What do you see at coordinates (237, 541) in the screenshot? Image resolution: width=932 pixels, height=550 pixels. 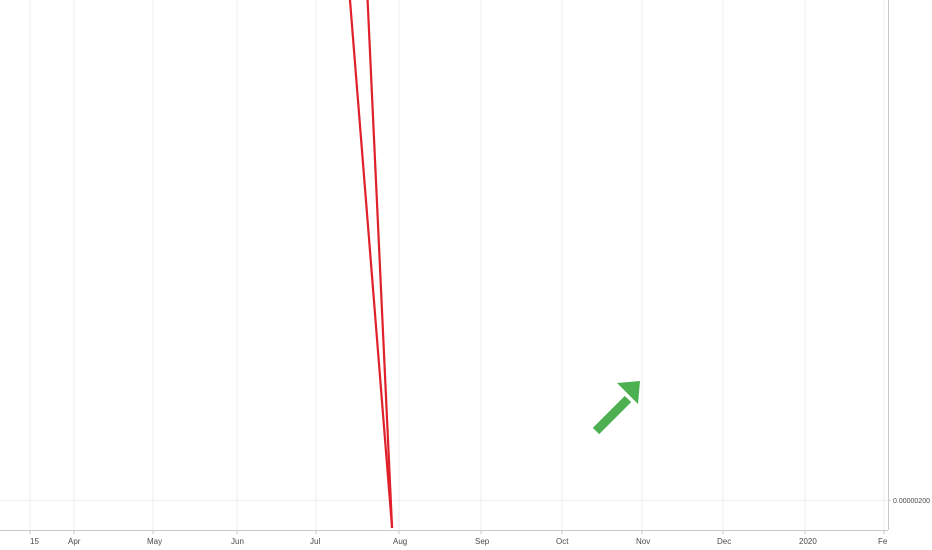 I see `x-tick-label: Jun` at bounding box center [237, 541].